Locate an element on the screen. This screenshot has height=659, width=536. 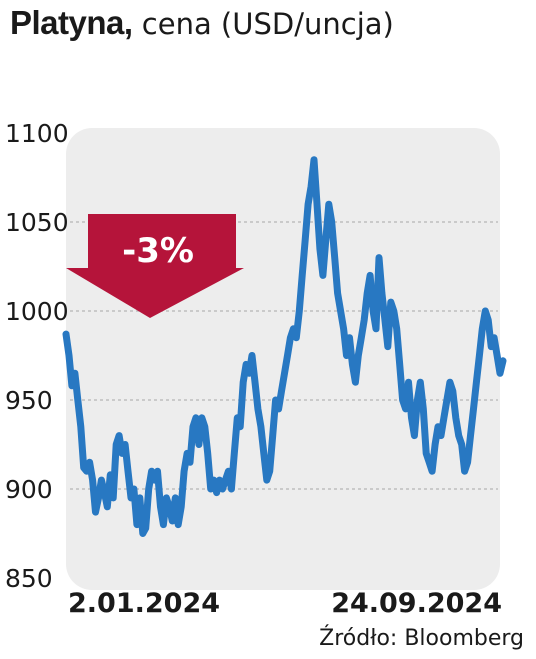
change-arrow: -3% is located at coordinates (155, 266).